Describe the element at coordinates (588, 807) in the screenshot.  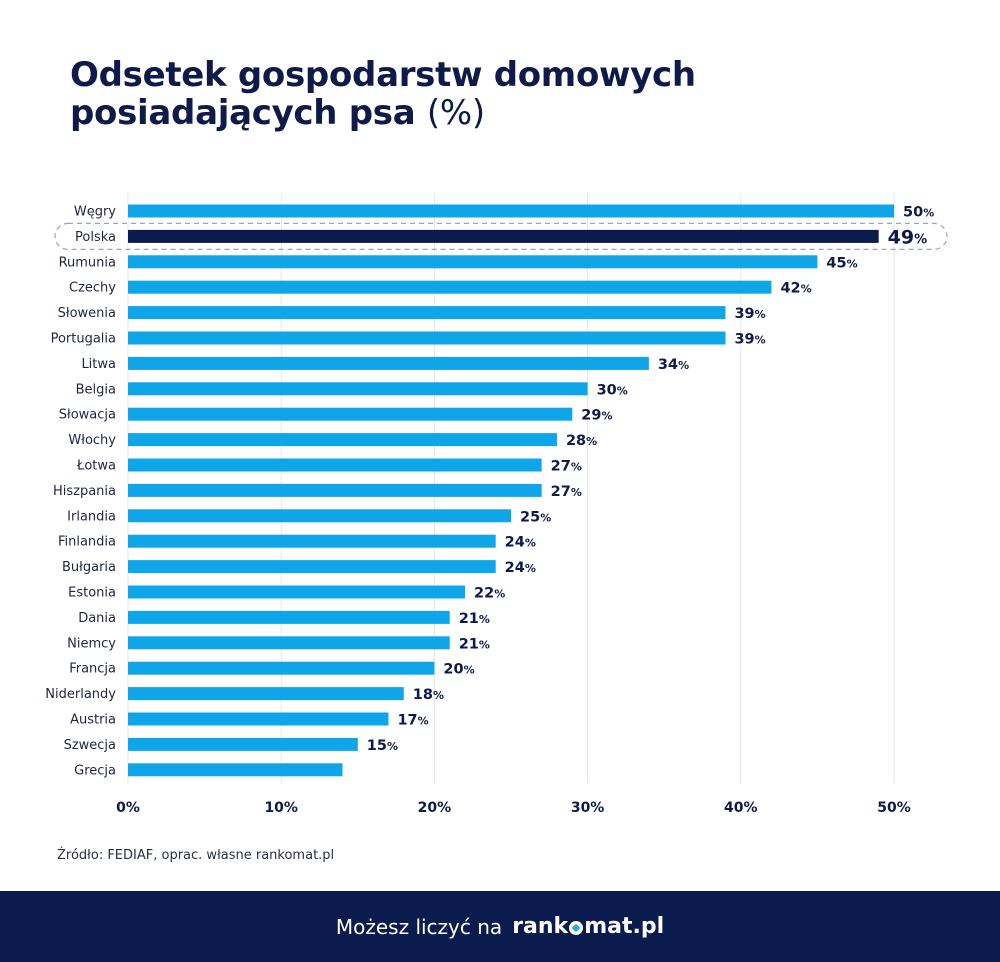
I see `x-tick-label: 30%` at that location.